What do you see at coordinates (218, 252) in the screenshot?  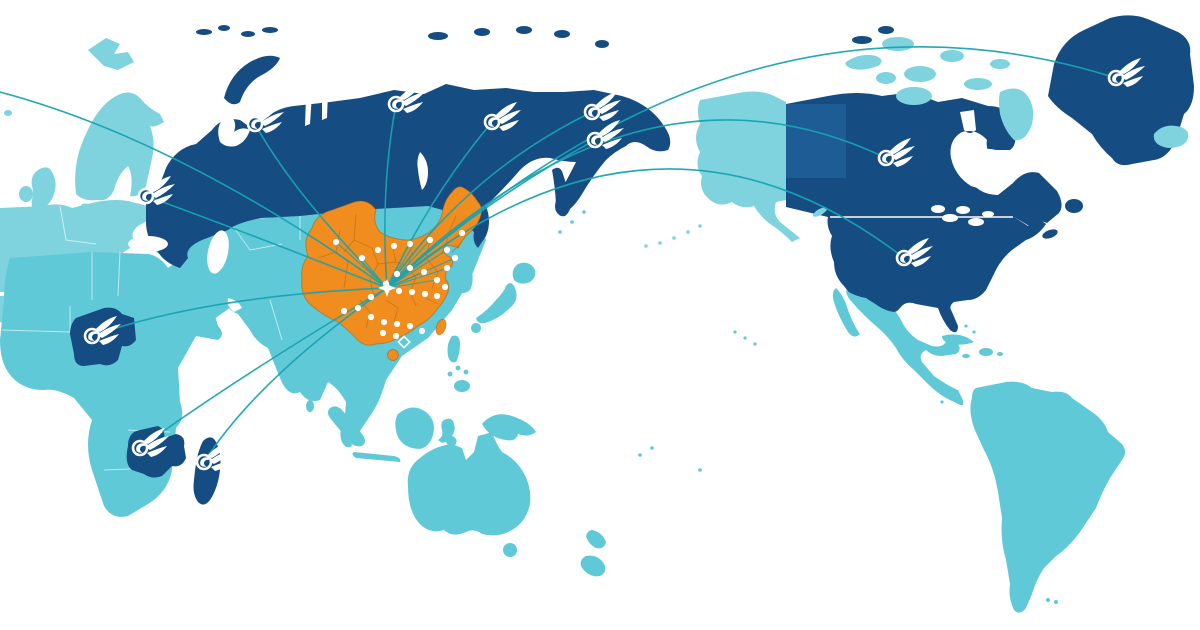 I see `caspian-sea` at bounding box center [218, 252].